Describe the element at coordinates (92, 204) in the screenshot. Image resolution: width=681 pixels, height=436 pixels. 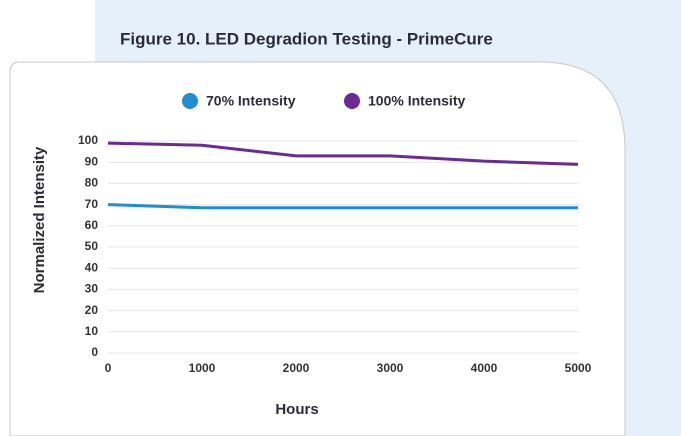
I see `y-tick-label: 70` at that location.